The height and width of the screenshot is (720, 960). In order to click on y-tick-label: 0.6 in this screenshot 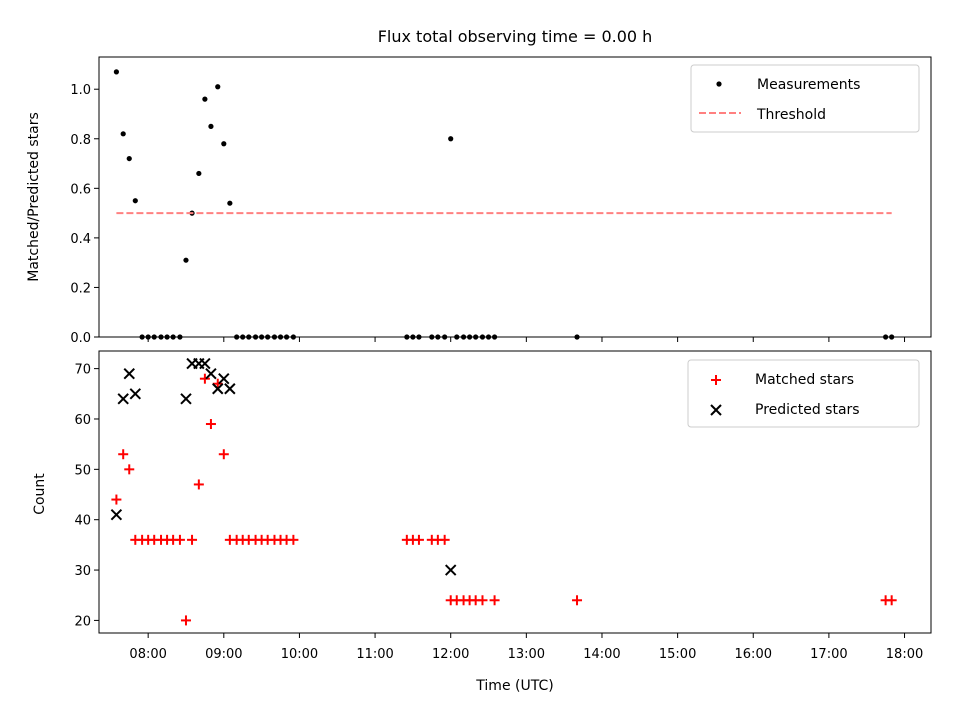, I will do `click(80, 189)`.